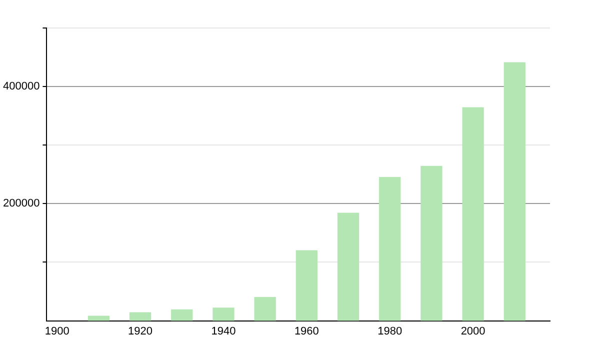 The image size is (600, 350). I want to click on x-tick-label: 1920, so click(140, 331).